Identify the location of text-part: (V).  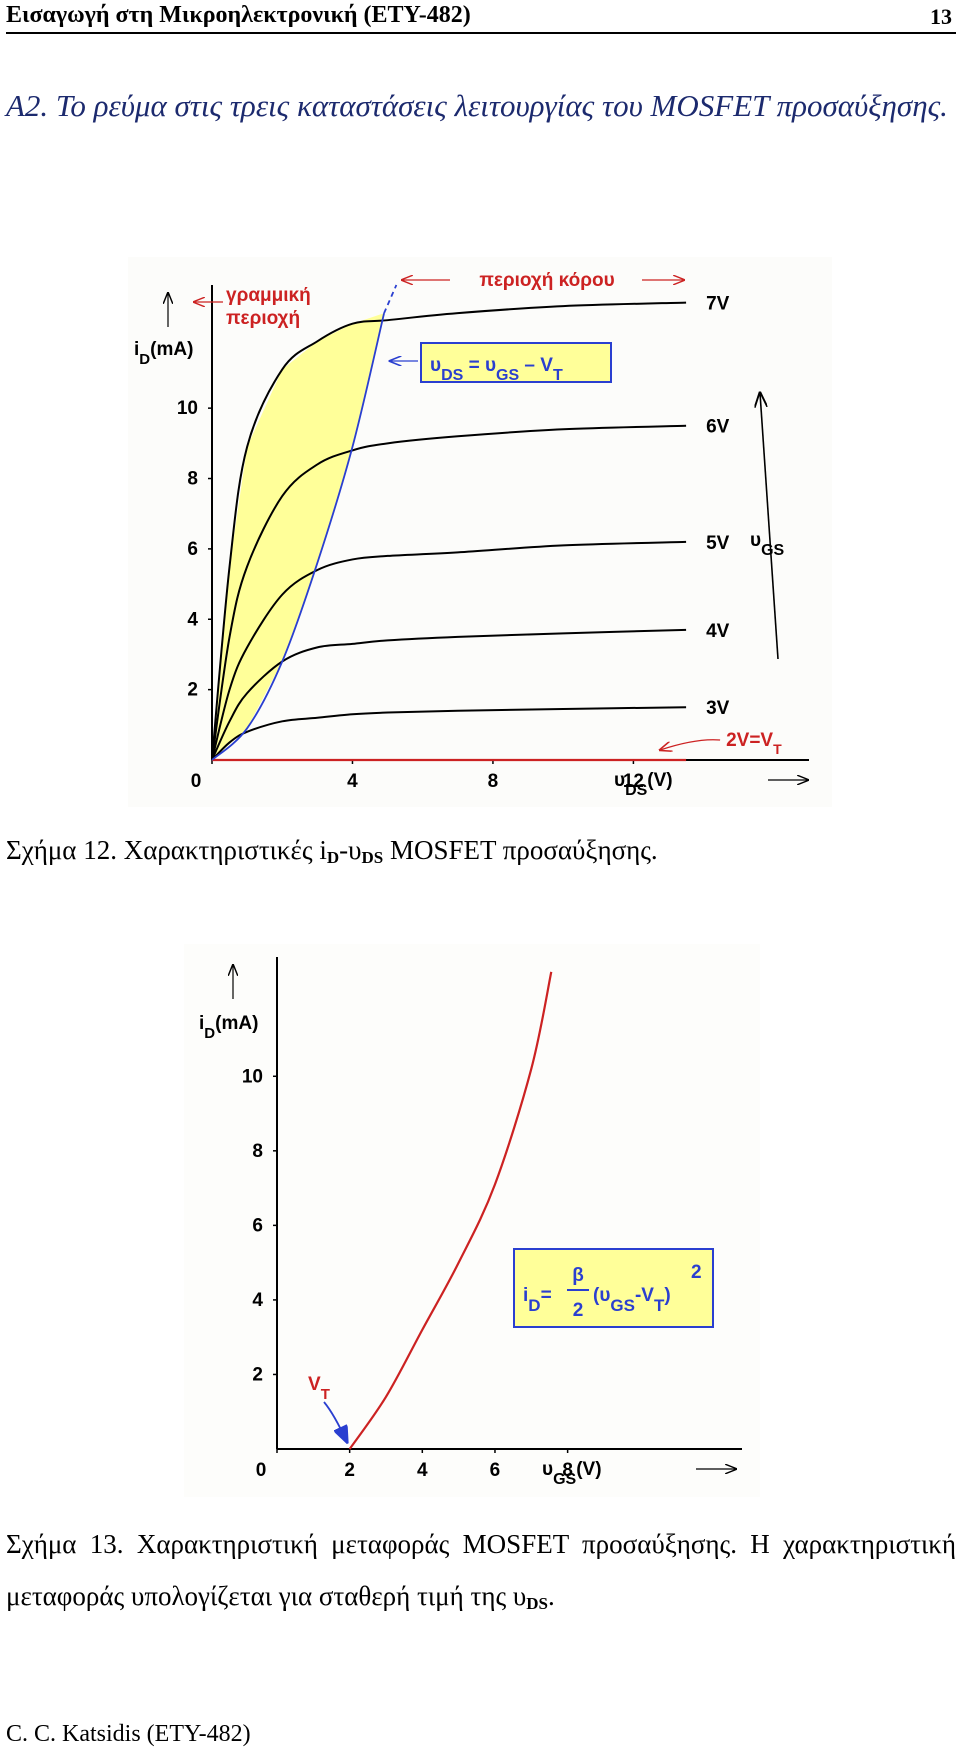
(588, 1469).